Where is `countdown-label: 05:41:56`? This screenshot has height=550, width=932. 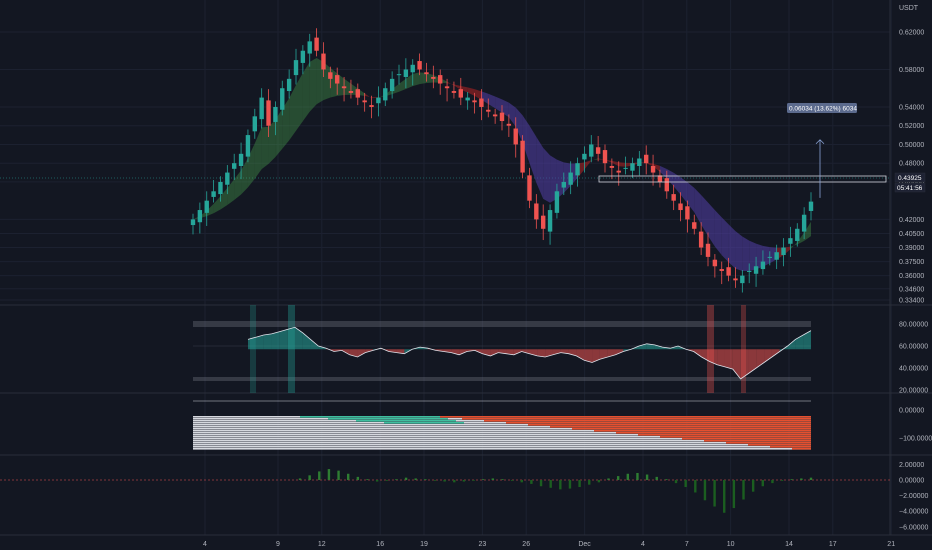
countdown-label: 05:41:56 is located at coordinates (910, 188).